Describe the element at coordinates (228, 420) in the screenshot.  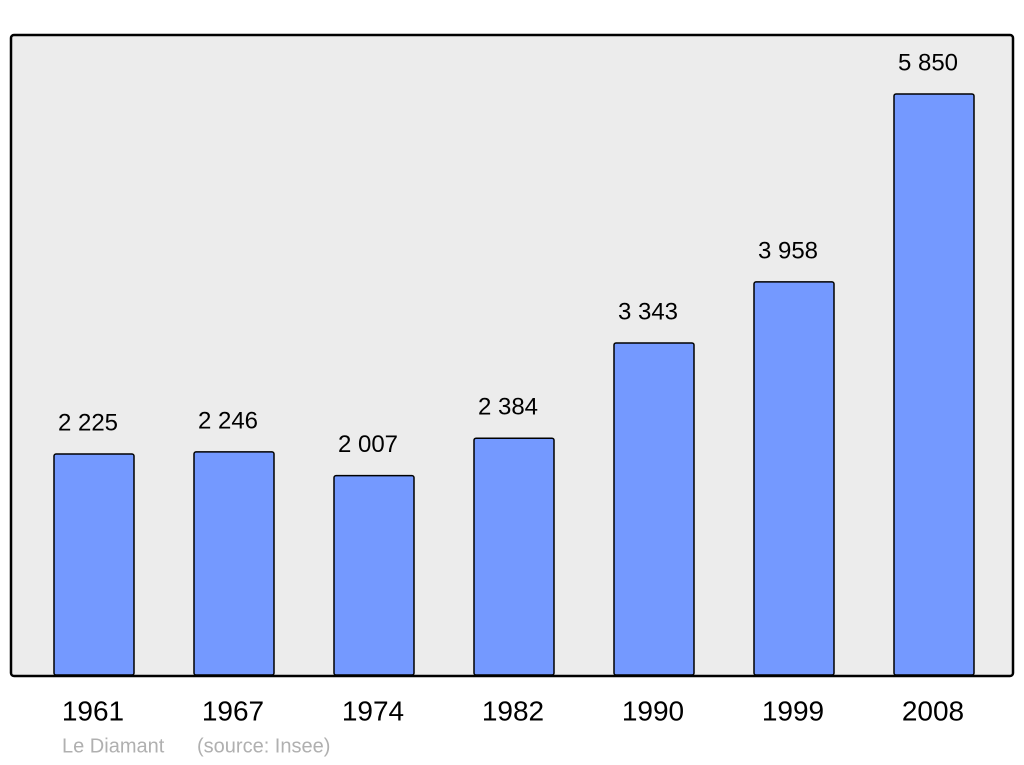
I see `value-label: 2 246` at that location.